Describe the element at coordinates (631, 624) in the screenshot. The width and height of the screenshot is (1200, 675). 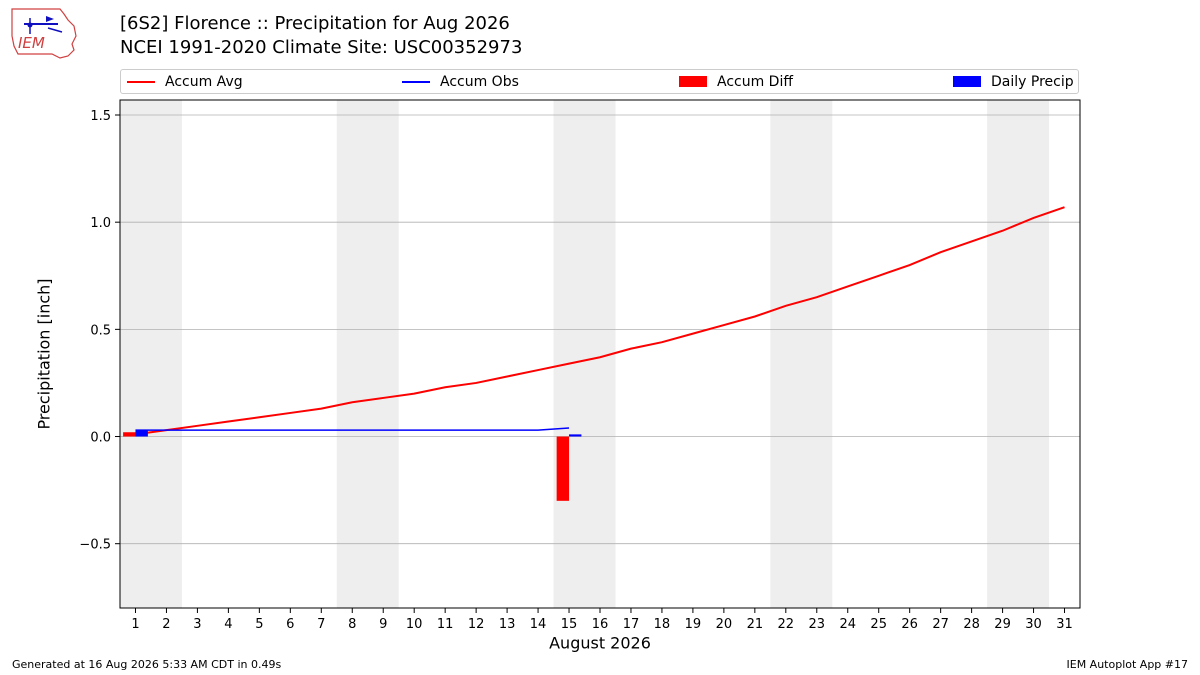
I see `x-tick-label: 17` at that location.